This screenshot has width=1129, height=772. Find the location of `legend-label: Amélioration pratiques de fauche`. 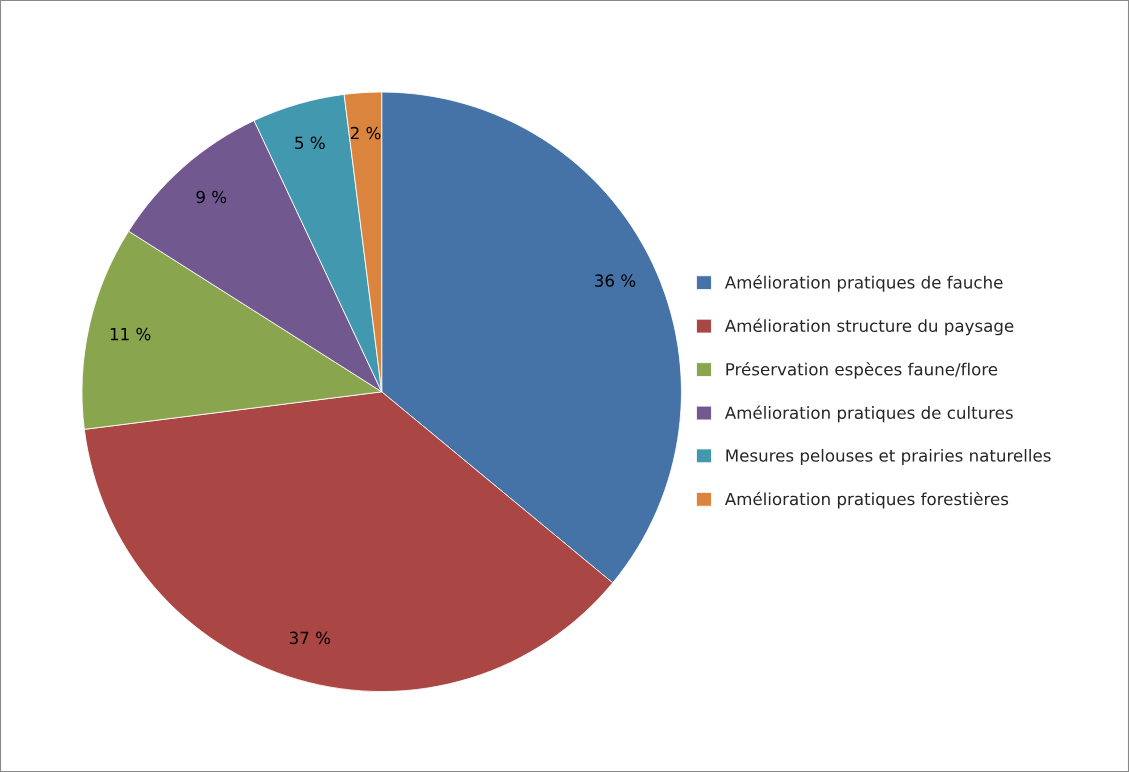

legend-label: Amélioration pratiques de fauche is located at coordinates (863, 283).